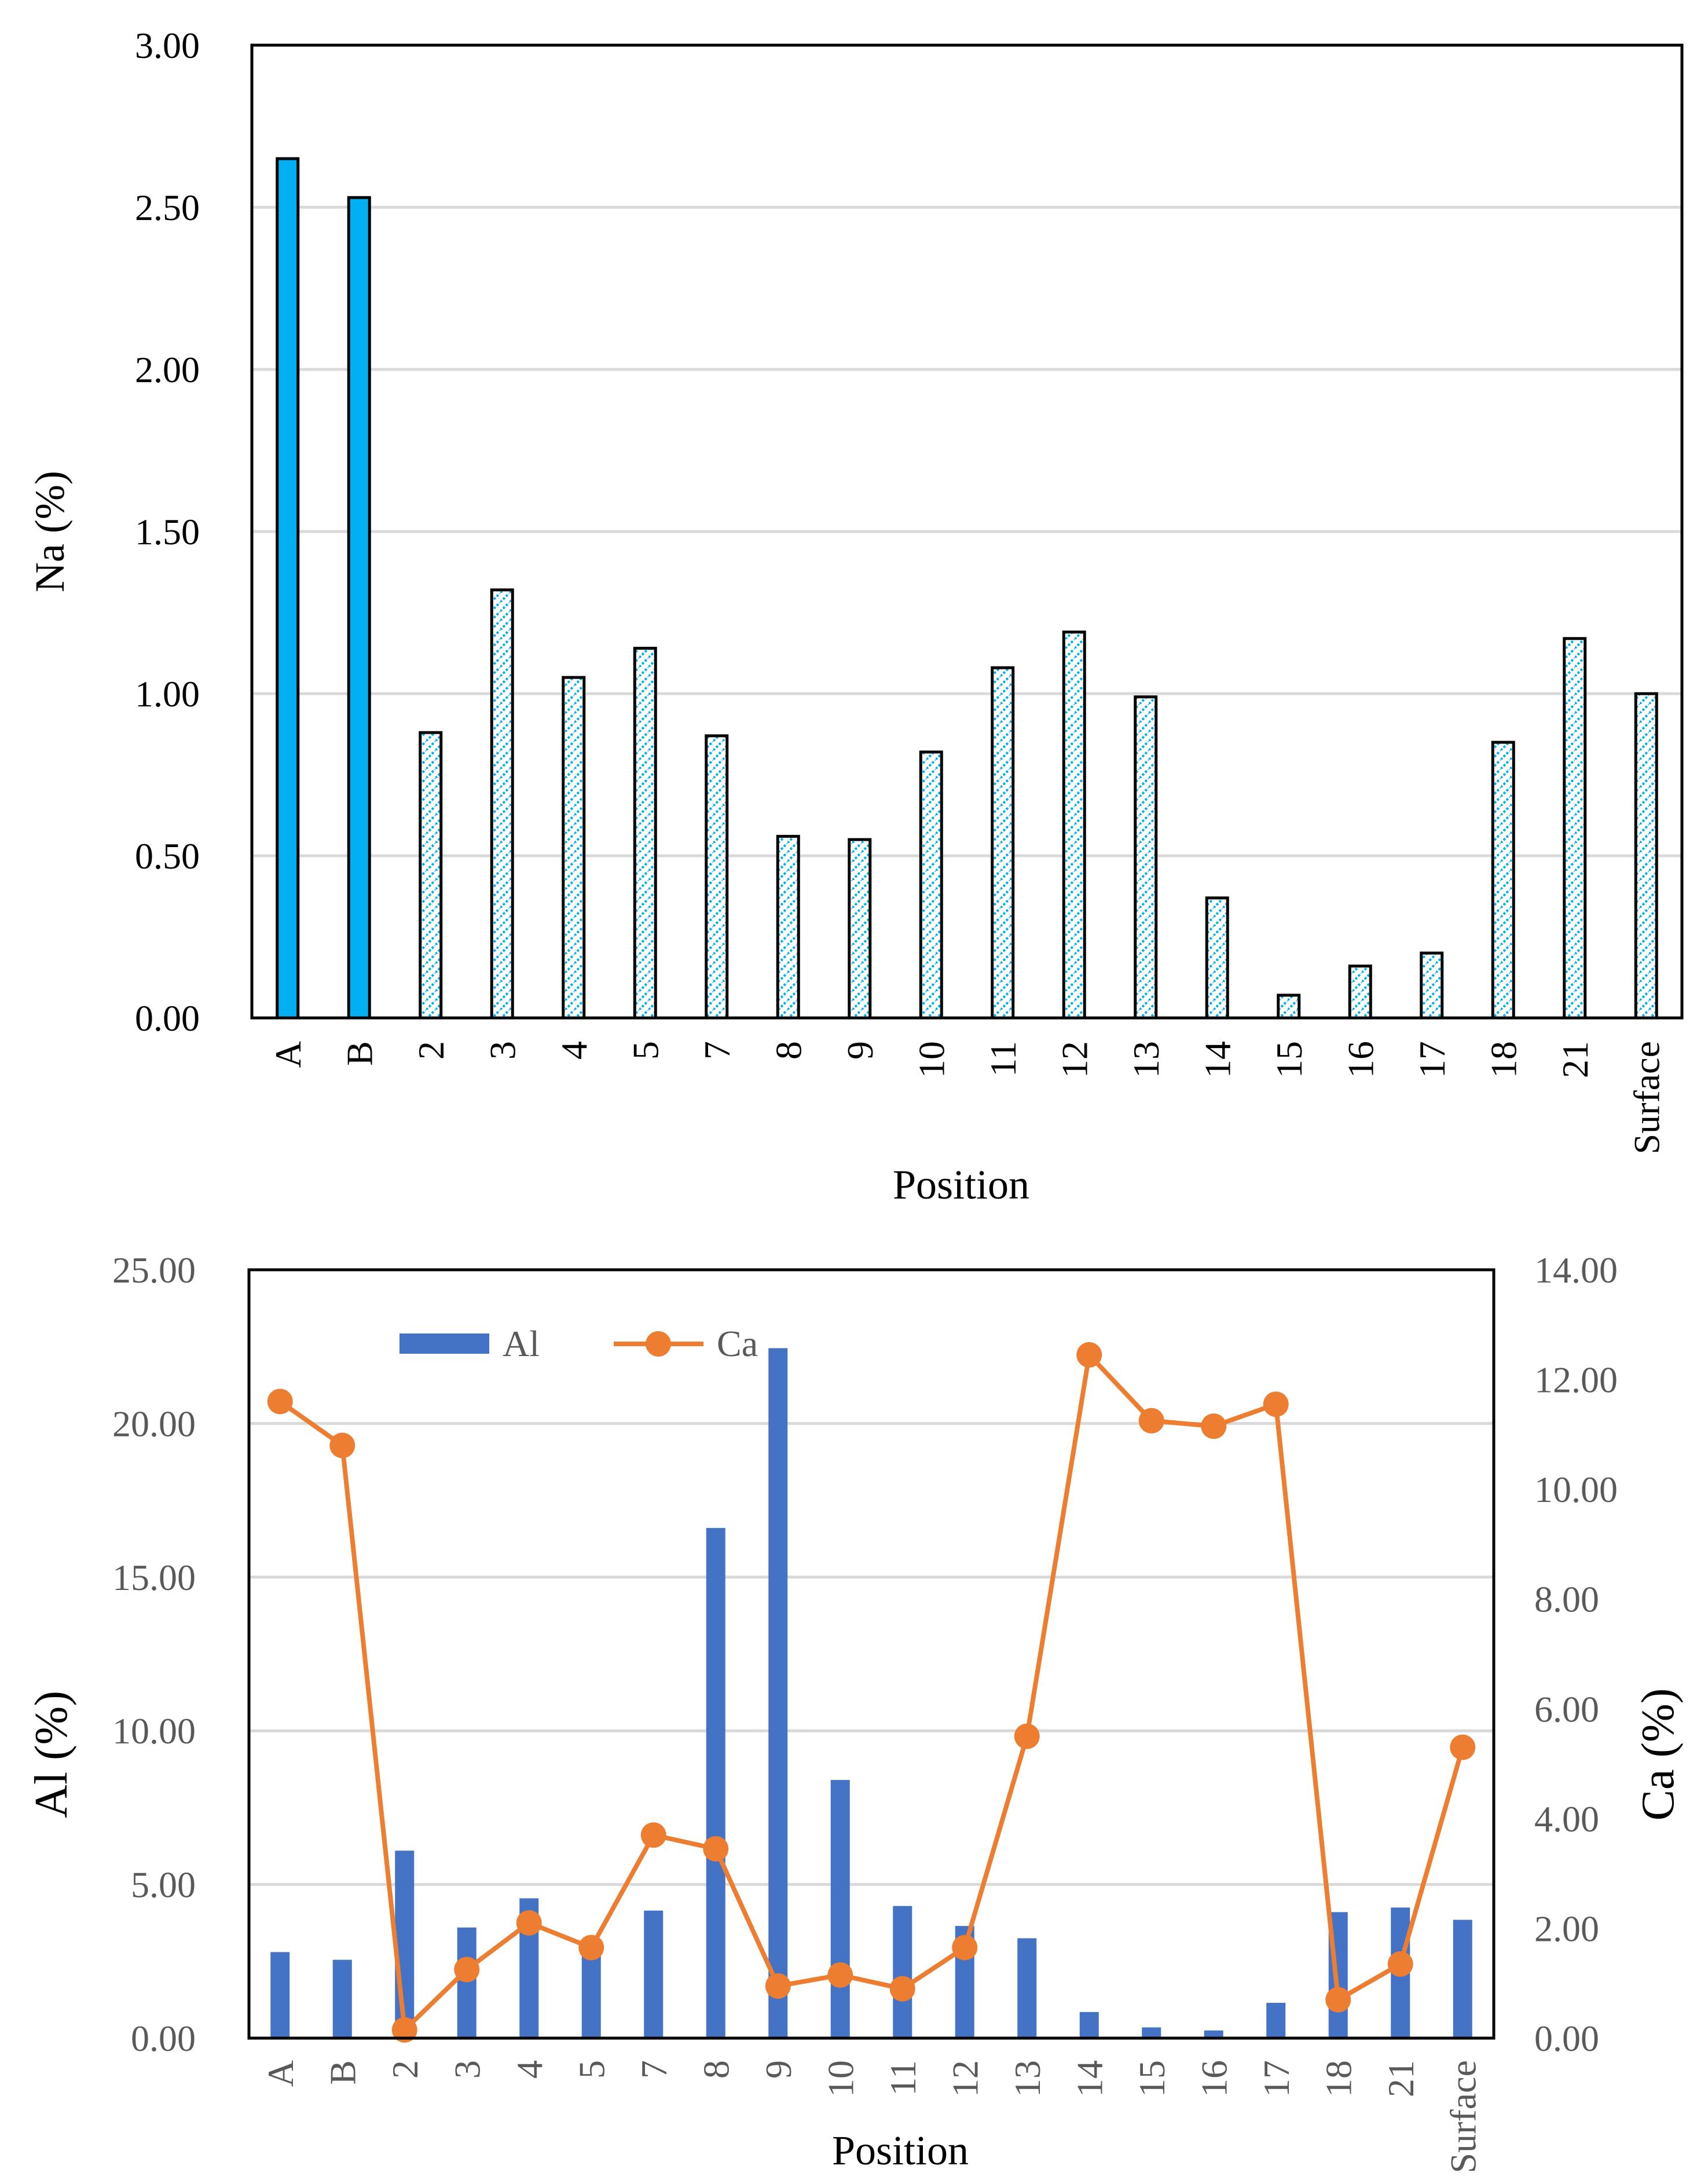 The height and width of the screenshot is (2180, 1708). Describe the element at coordinates (1658, 1754) in the screenshot. I see `y2-axis-title: Ca (%)` at that location.